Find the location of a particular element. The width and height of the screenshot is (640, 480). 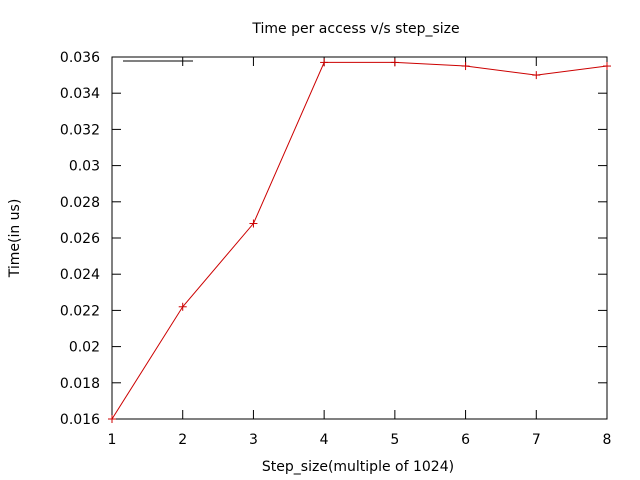

y-axis-label: Time(in us) is located at coordinates (15, 239).